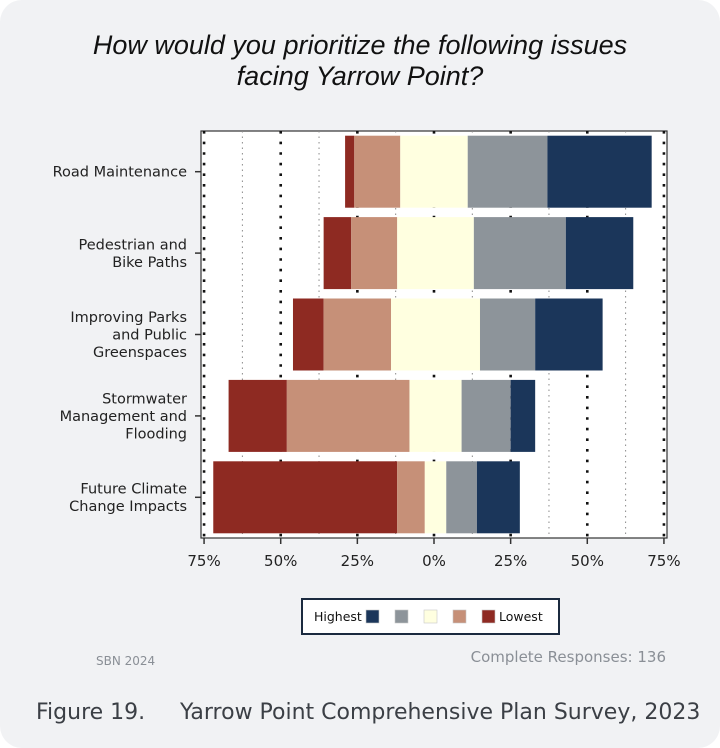 Image resolution: width=720 pixels, height=748 pixels. What do you see at coordinates (510, 561) in the screenshot?
I see `x-tick-label-4: 25%` at bounding box center [510, 561].